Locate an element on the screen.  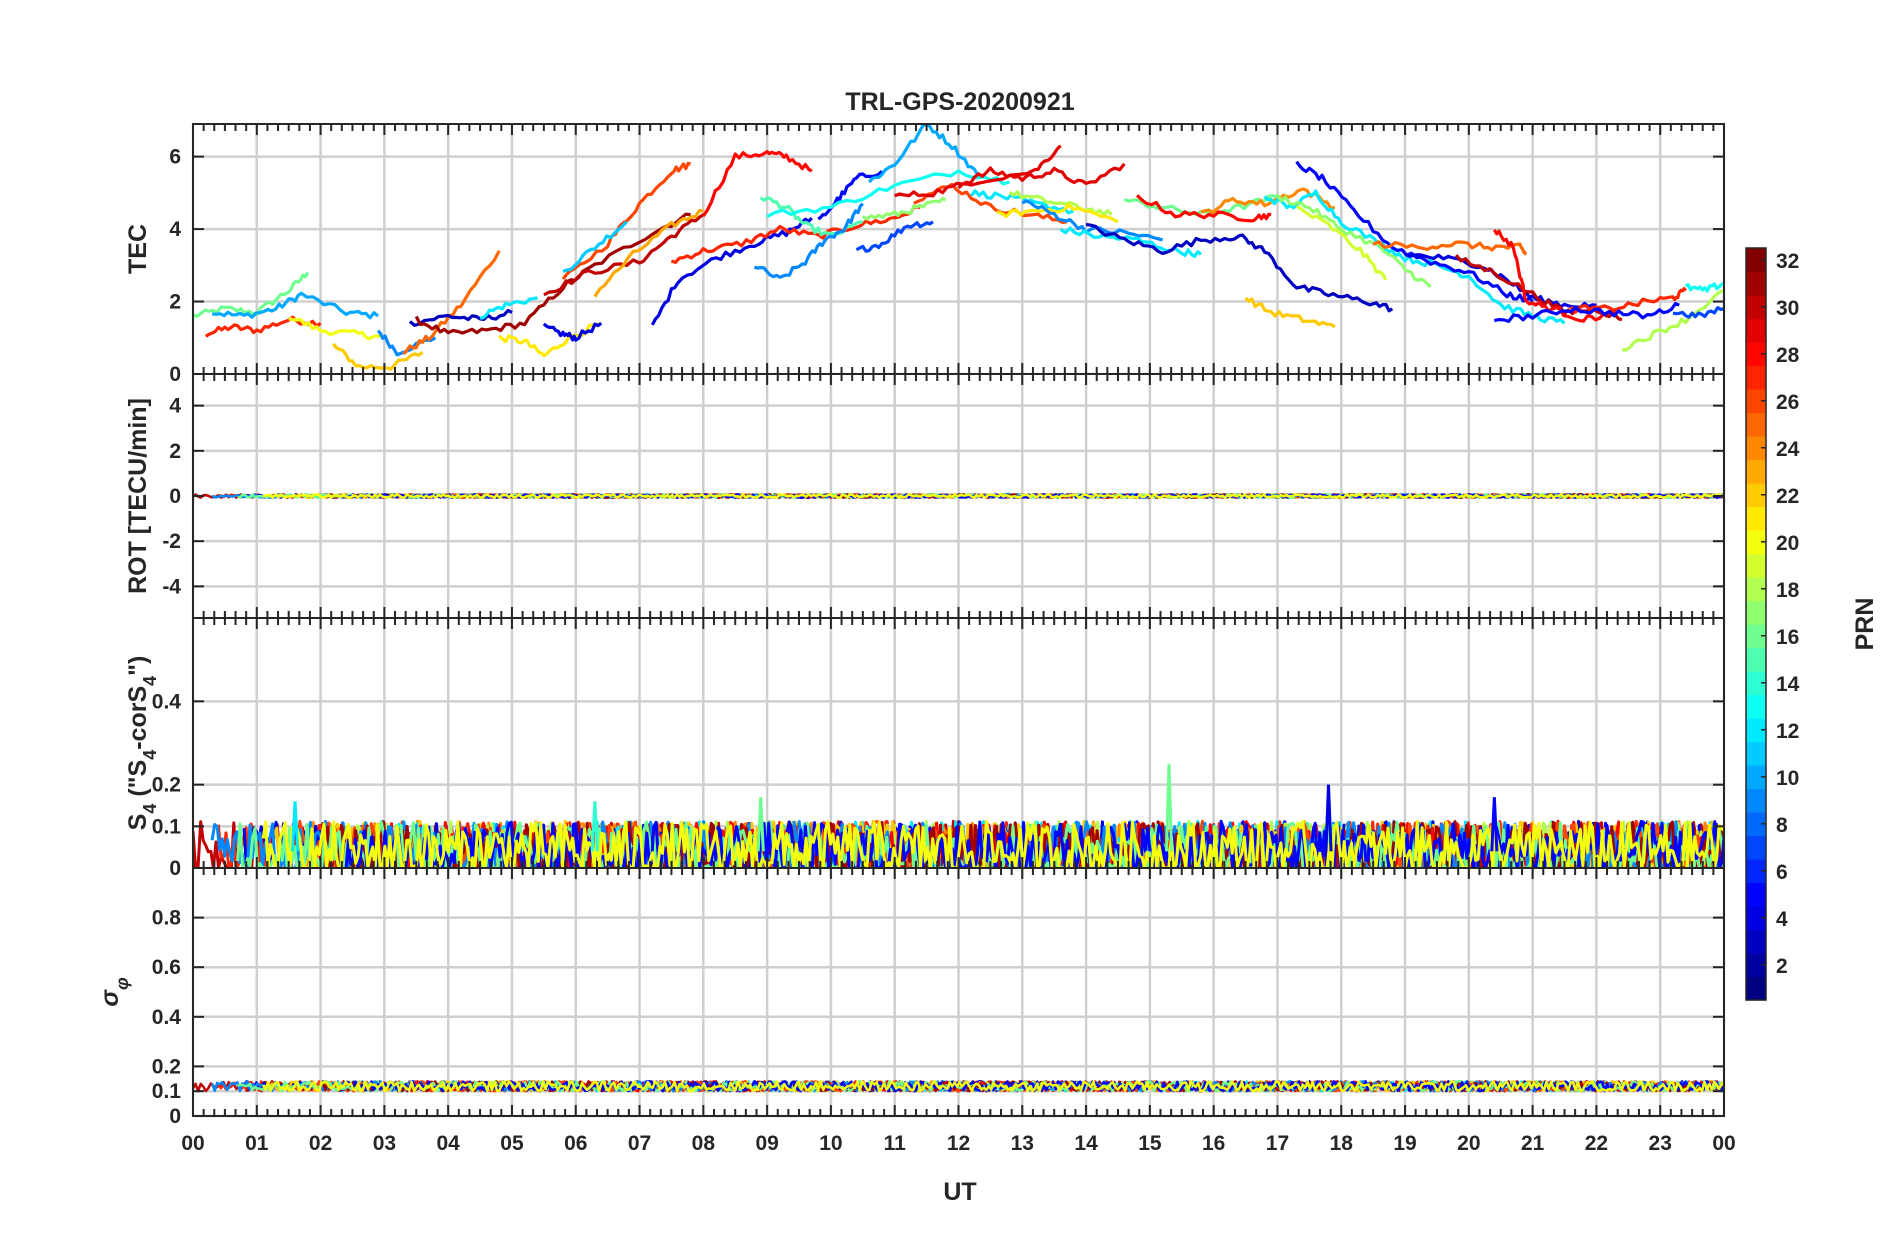
colorbar-tick-label-8: 18 is located at coordinates (1788, 590).